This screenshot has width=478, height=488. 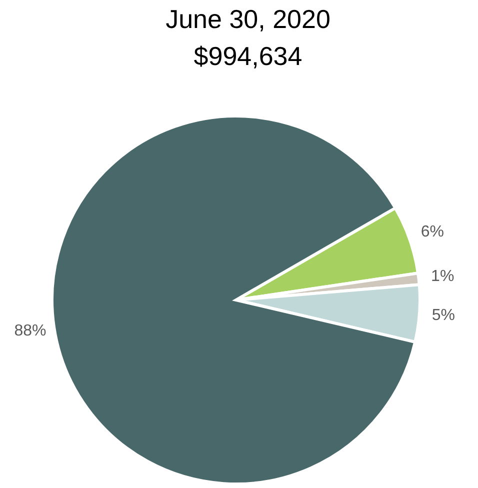 I want to click on data-label: 6%, so click(x=432, y=232).